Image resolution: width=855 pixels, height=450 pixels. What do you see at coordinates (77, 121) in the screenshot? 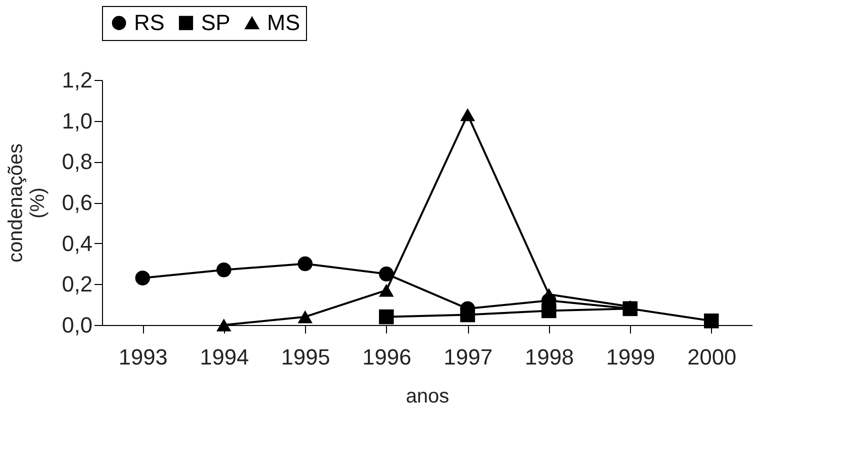
I see `y-tick-label: 1,0` at bounding box center [77, 121].